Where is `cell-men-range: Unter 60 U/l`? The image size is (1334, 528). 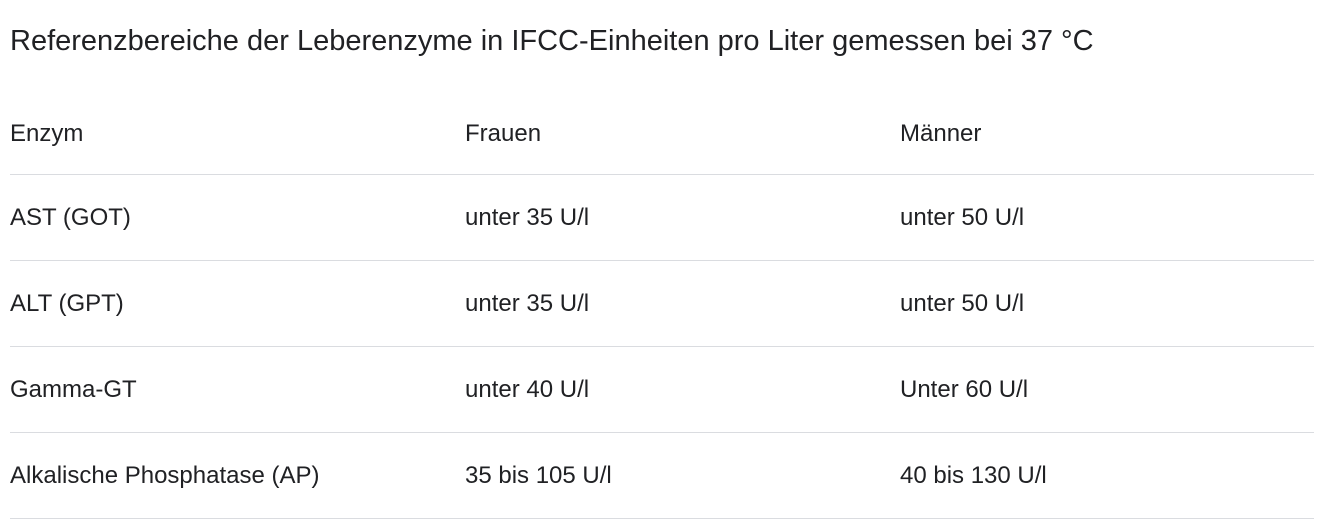 cell-men-range: Unter 60 U/l is located at coordinates (1107, 389).